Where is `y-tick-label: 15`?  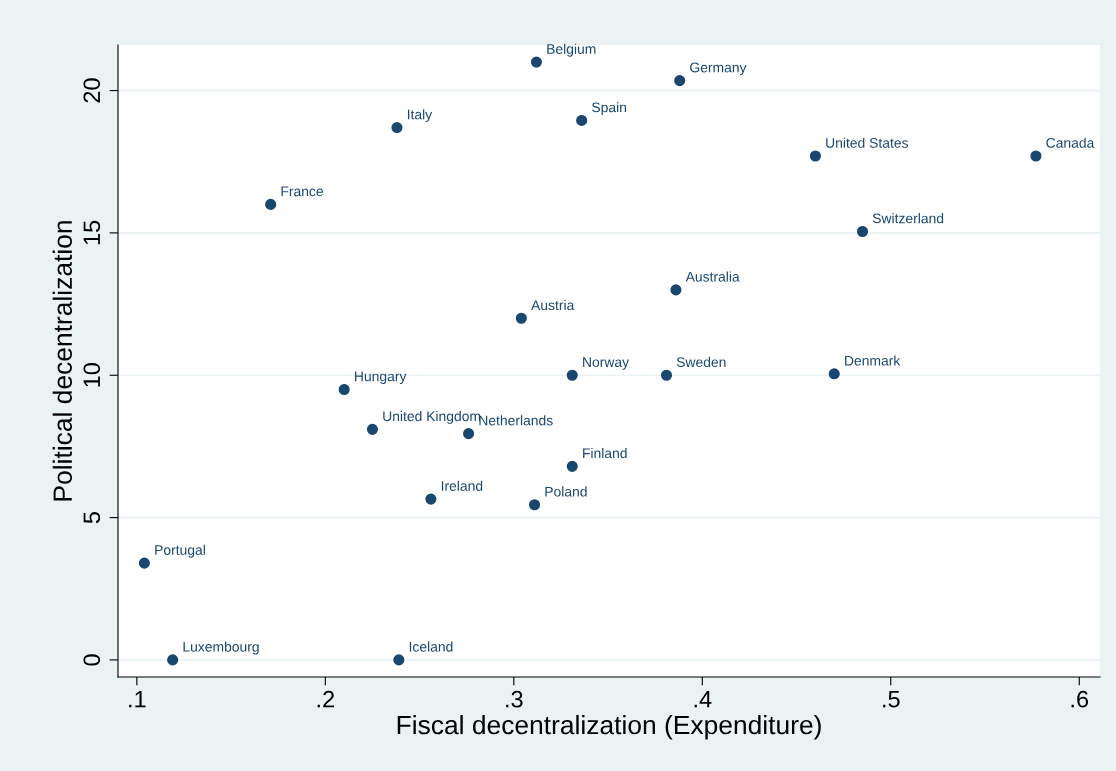 y-tick-label: 15 is located at coordinates (92, 232).